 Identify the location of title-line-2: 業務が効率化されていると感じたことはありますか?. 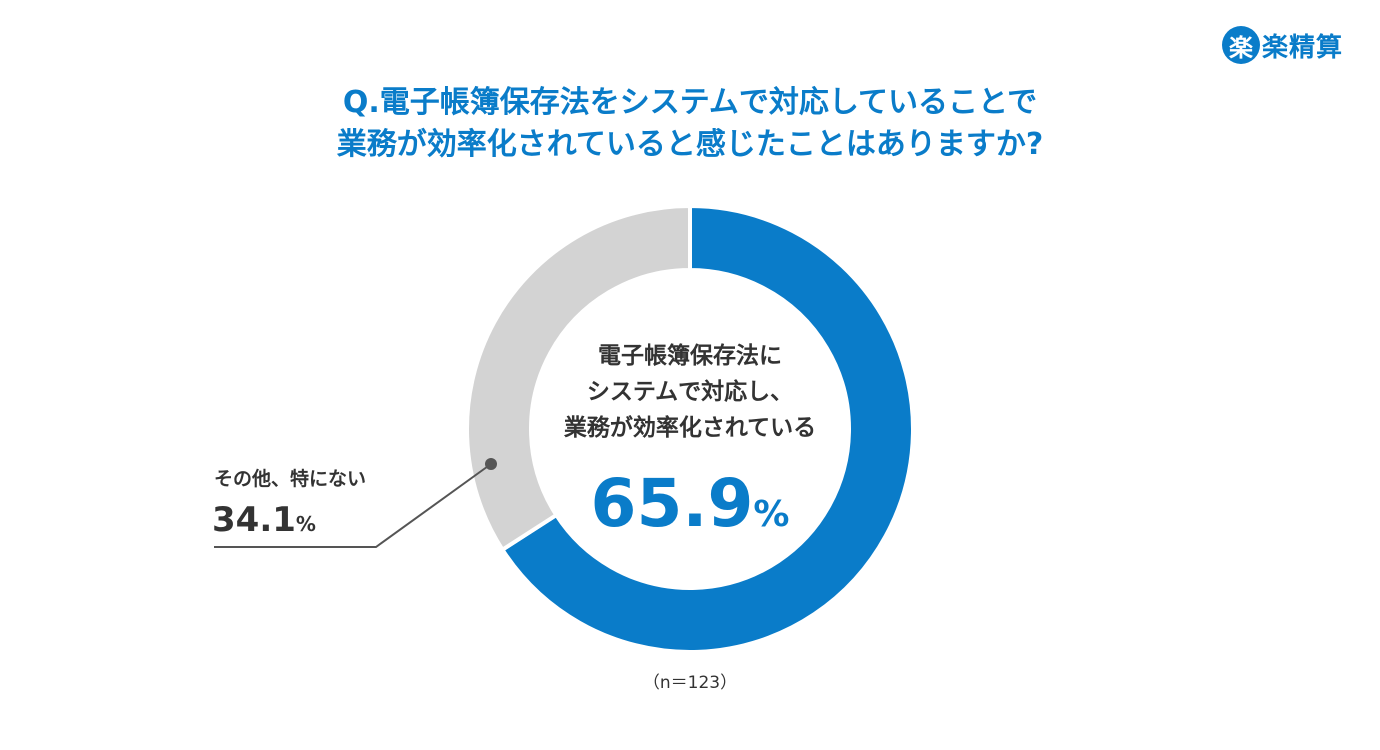
(690, 144).